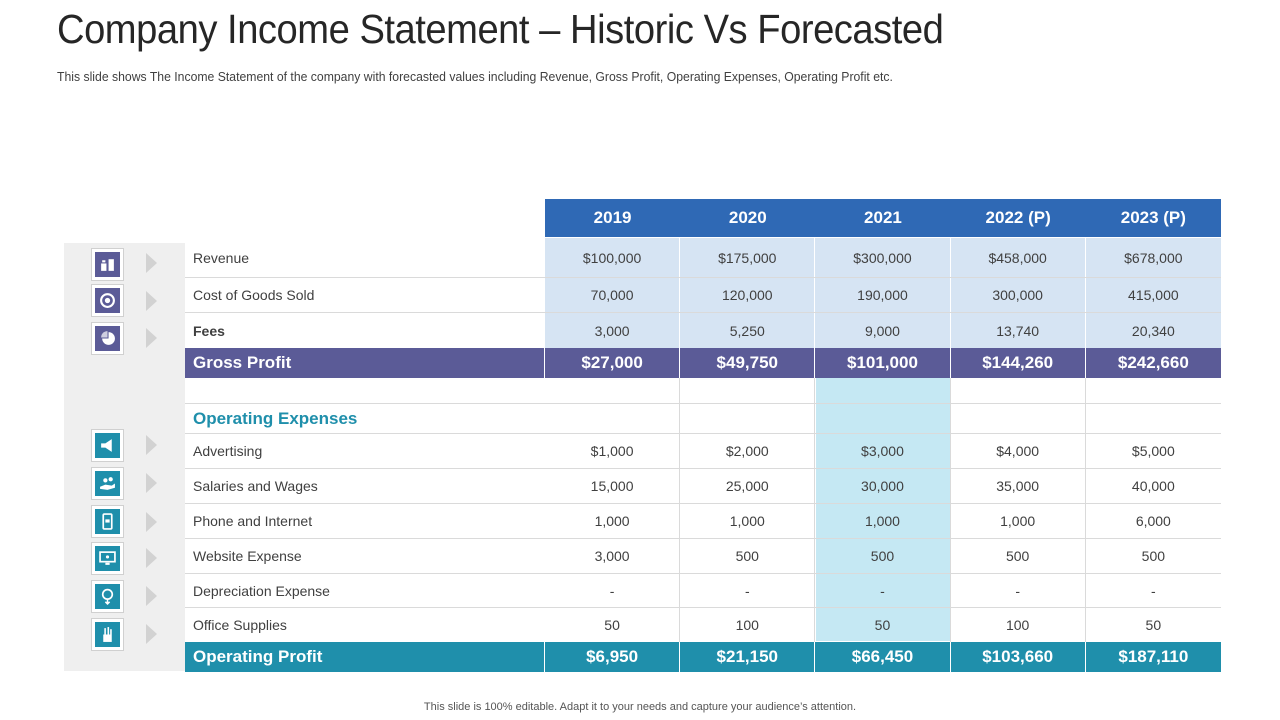 Image resolution: width=1280 pixels, height=720 pixels. Describe the element at coordinates (1018, 486) in the screenshot. I see `table-cell: 35,000` at that location.